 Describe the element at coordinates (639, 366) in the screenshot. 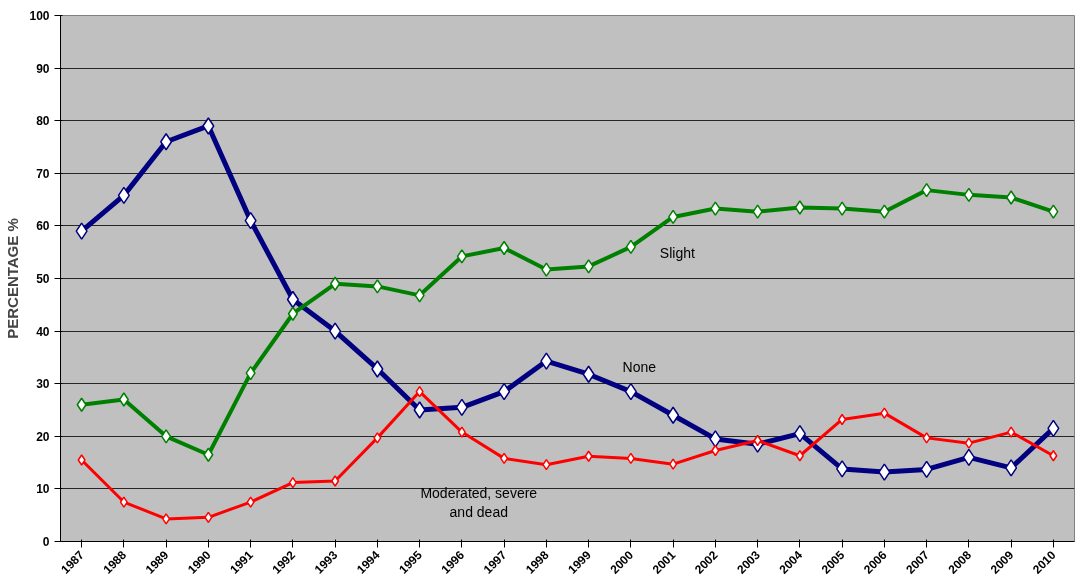

I see `series-label: None` at that location.